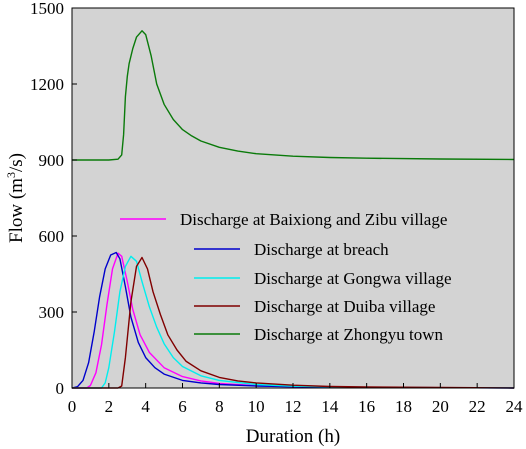  Describe the element at coordinates (403, 406) in the screenshot. I see `x-tick-label: 18` at that location.